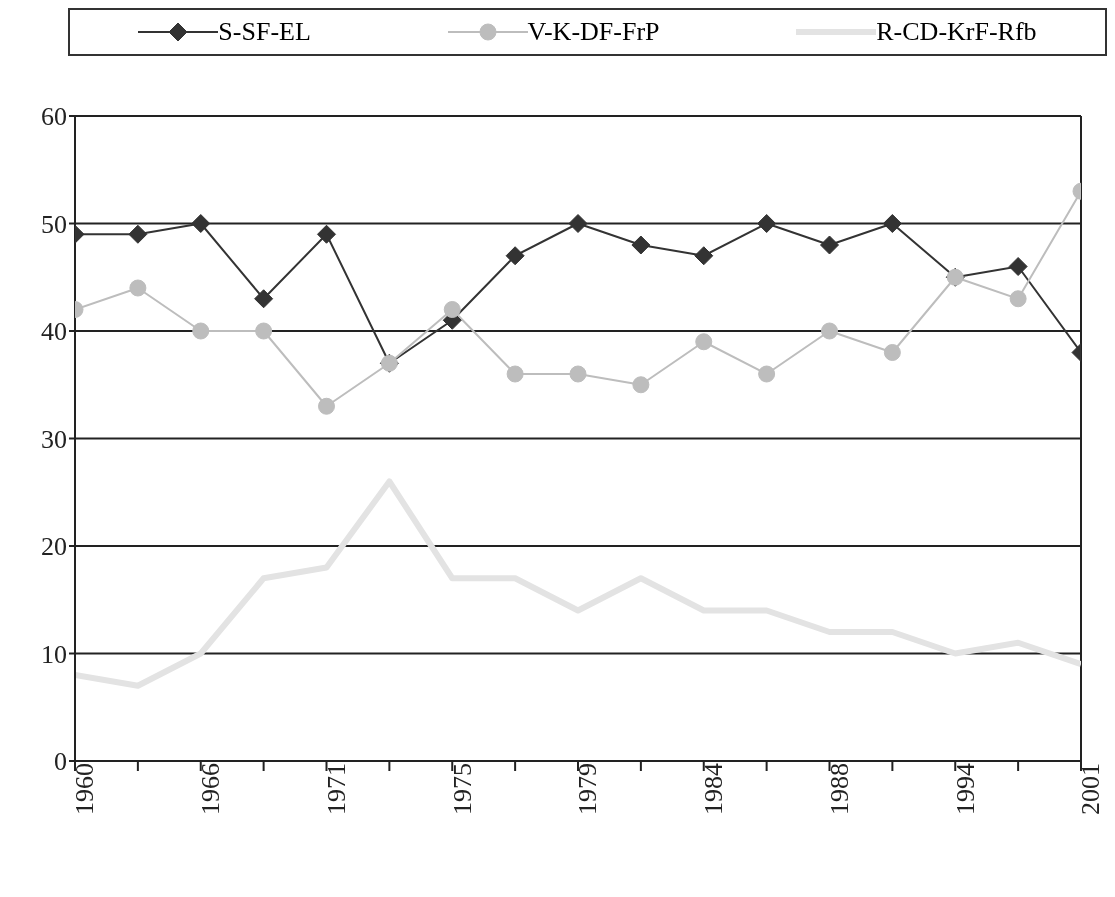  I want to click on legend-label: S-SF-EL, so click(264, 32).